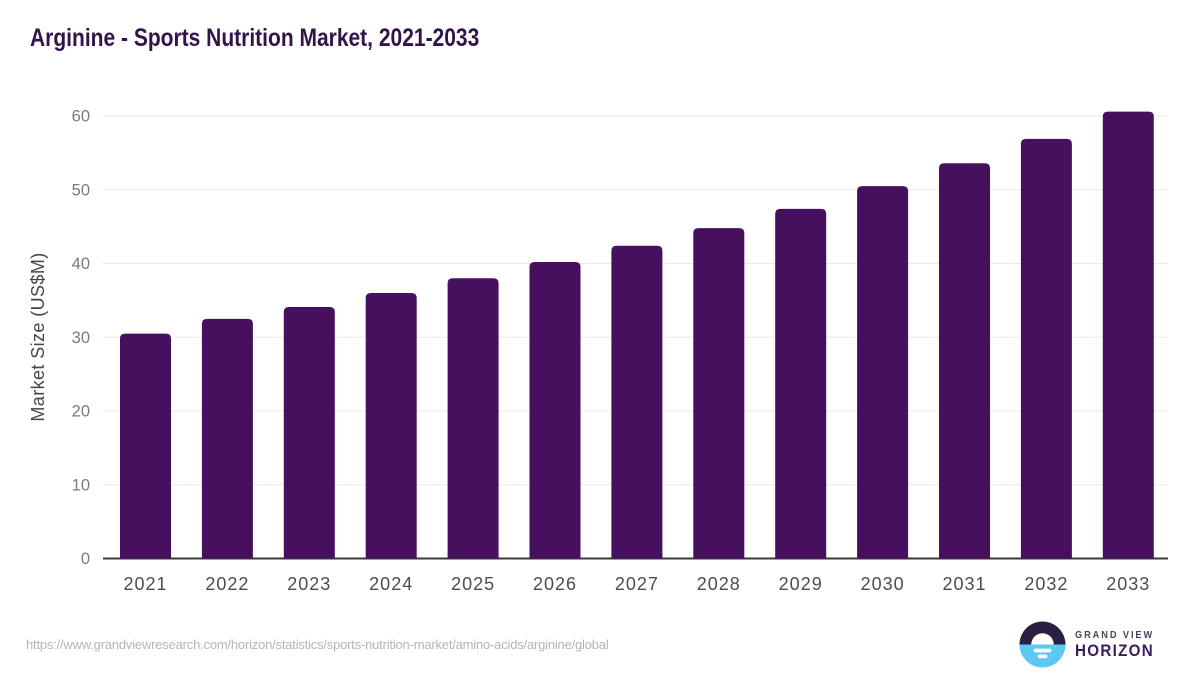 This screenshot has height=675, width=1200. I want to click on bar-2028, so click(719, 393).